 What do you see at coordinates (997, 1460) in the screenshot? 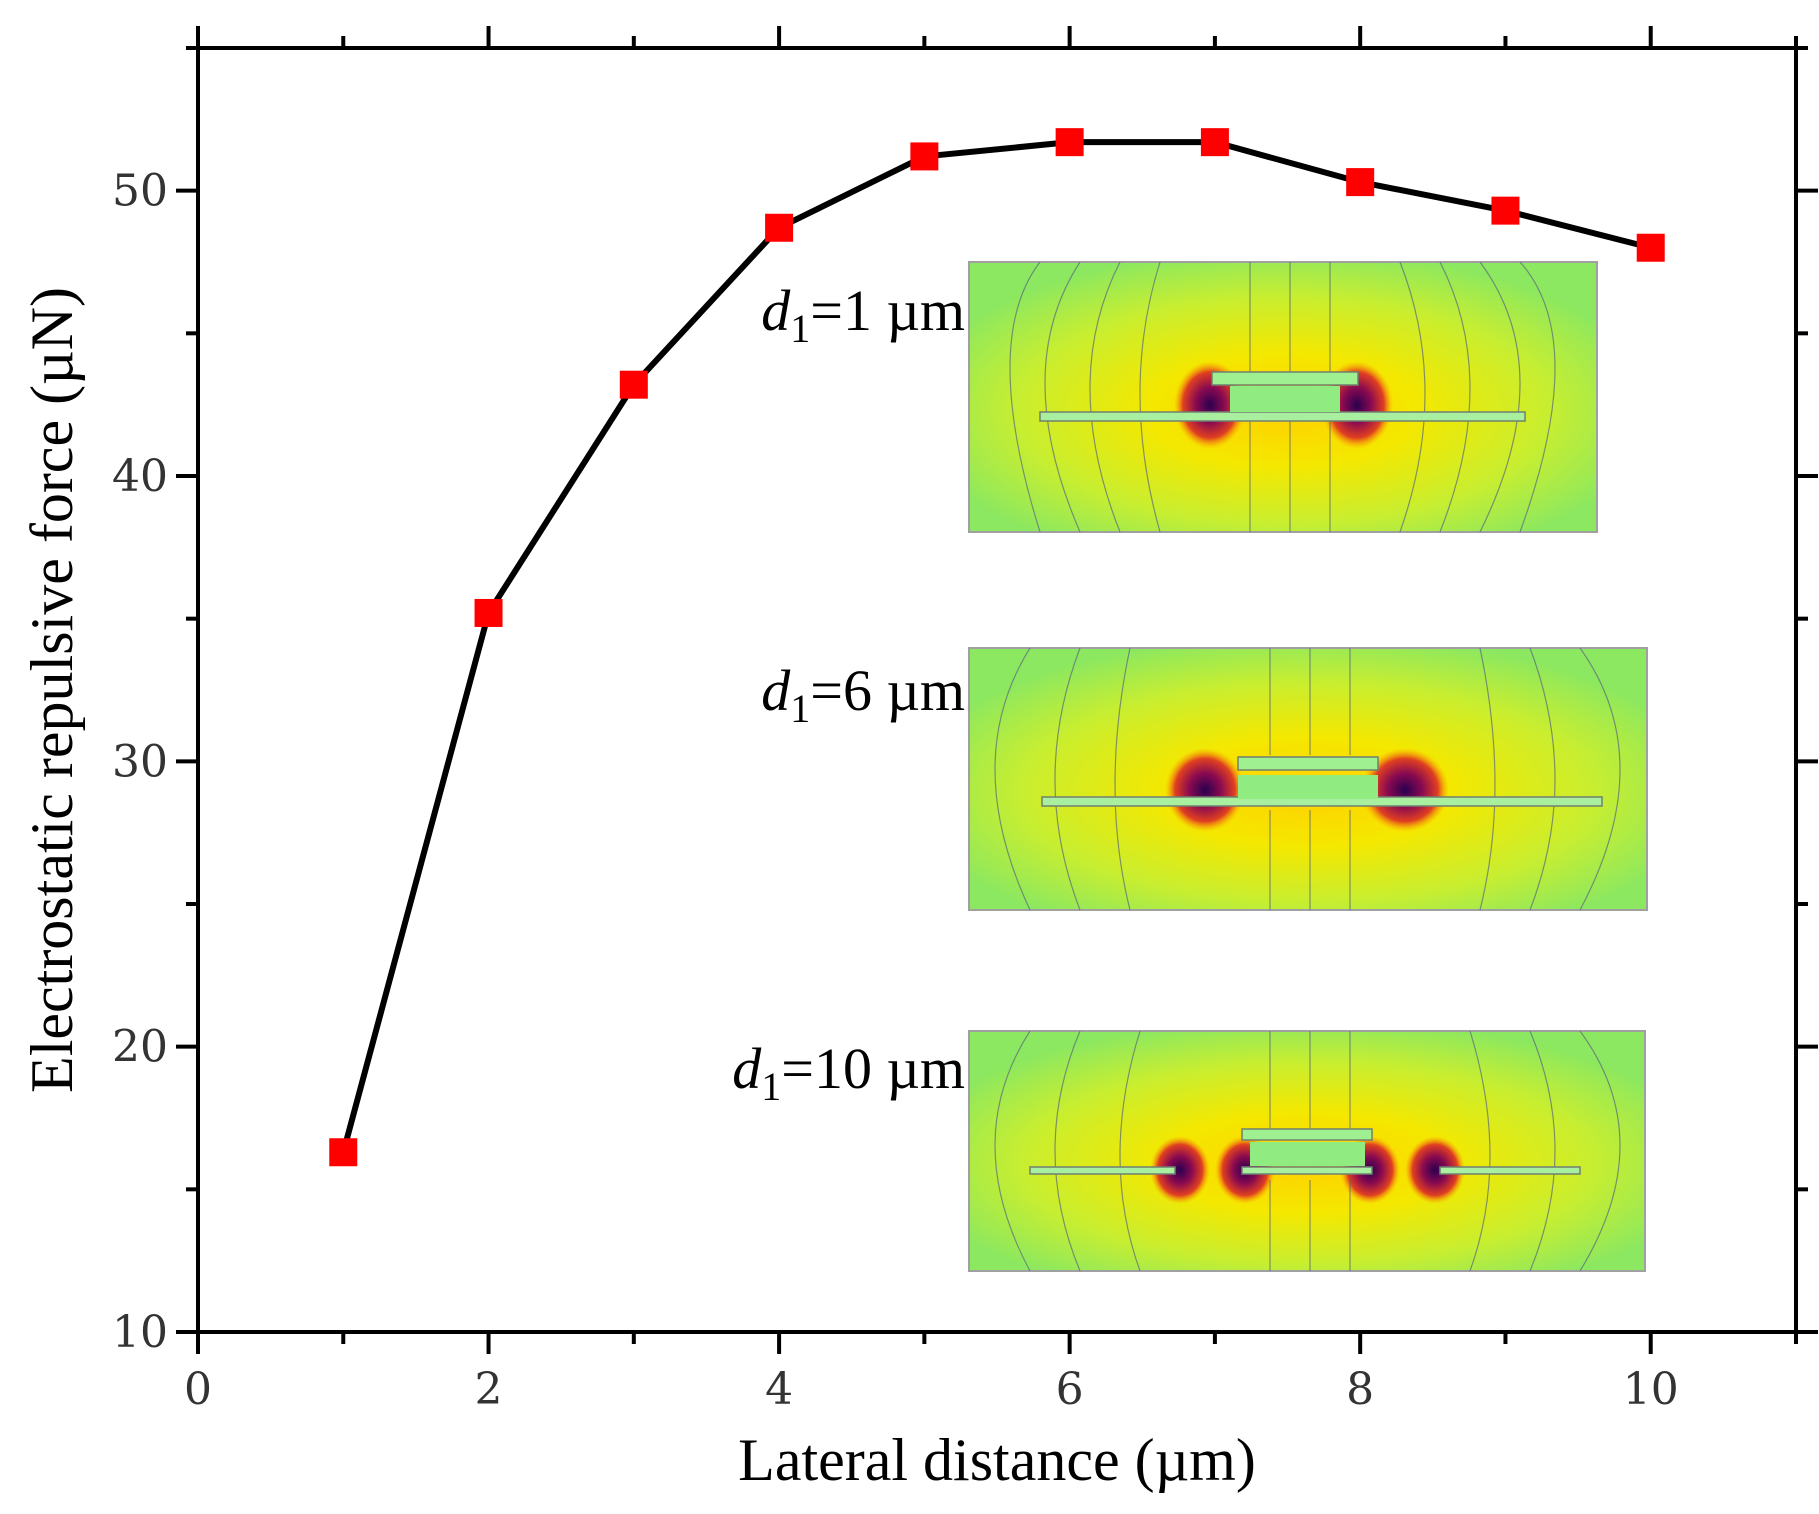
I see `x-axis-title: Lateral distance (µm)` at bounding box center [997, 1460].